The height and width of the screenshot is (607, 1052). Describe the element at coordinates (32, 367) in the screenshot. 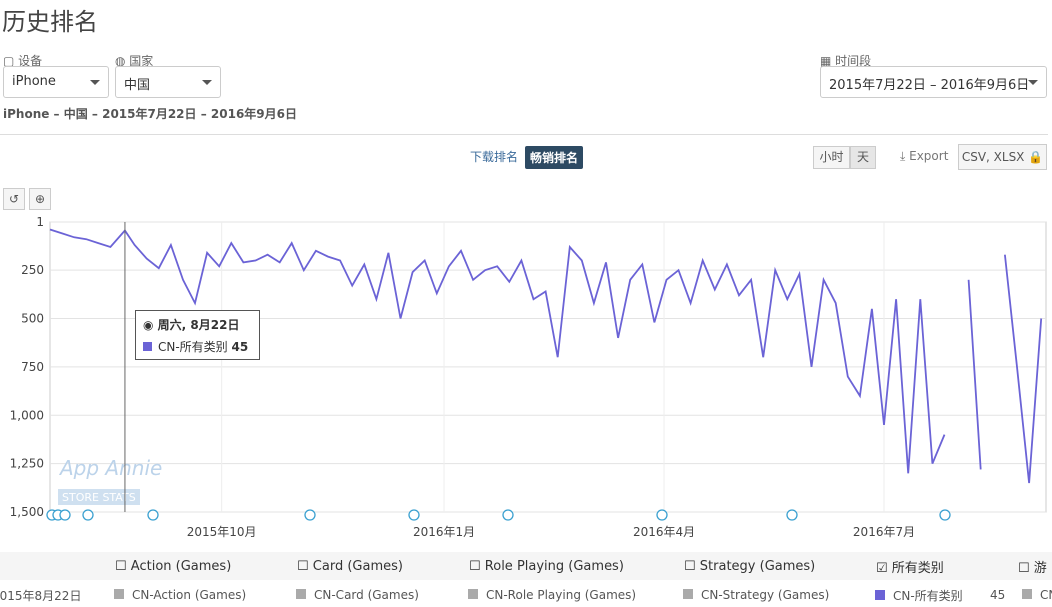

I see `y-tick-label: 750` at that location.